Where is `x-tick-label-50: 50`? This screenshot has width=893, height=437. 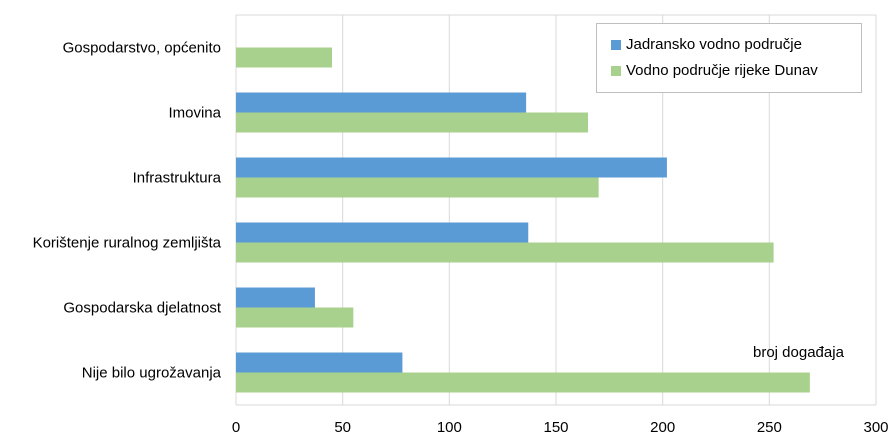
x-tick-label-50: 50 is located at coordinates (342, 427).